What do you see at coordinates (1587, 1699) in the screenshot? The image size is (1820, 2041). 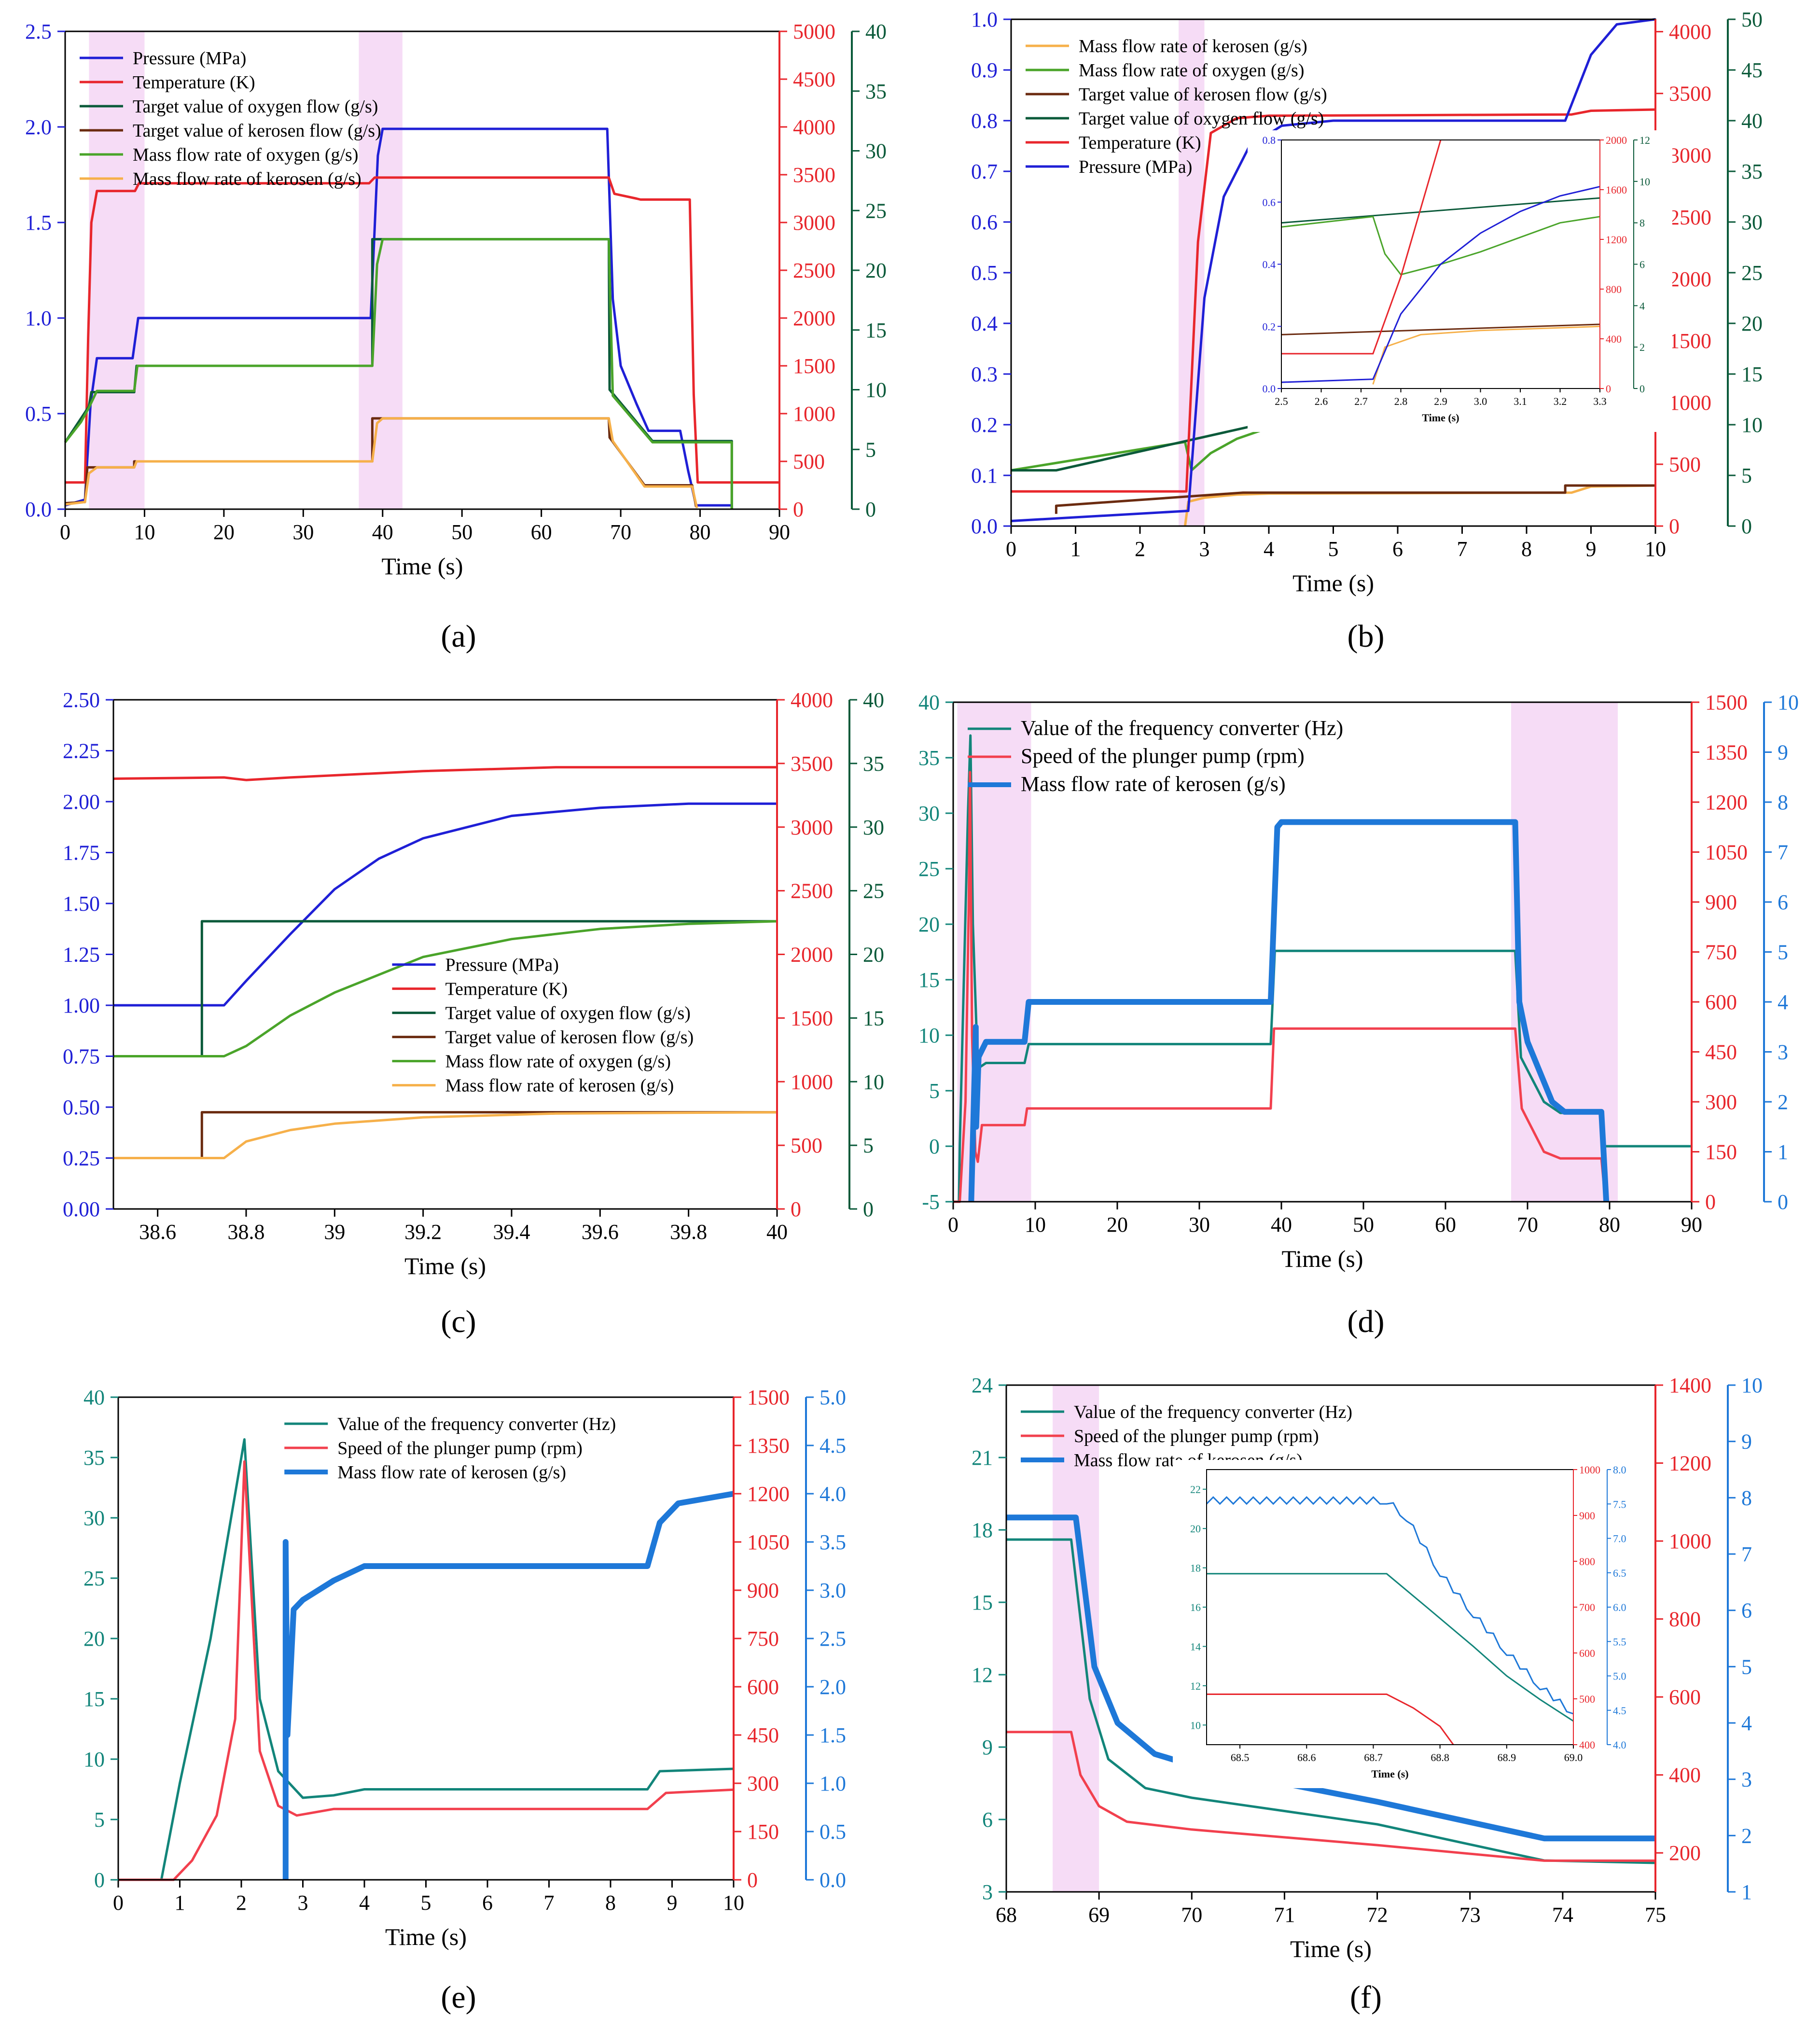 I see `inset-y-tick-label: 500` at bounding box center [1587, 1699].